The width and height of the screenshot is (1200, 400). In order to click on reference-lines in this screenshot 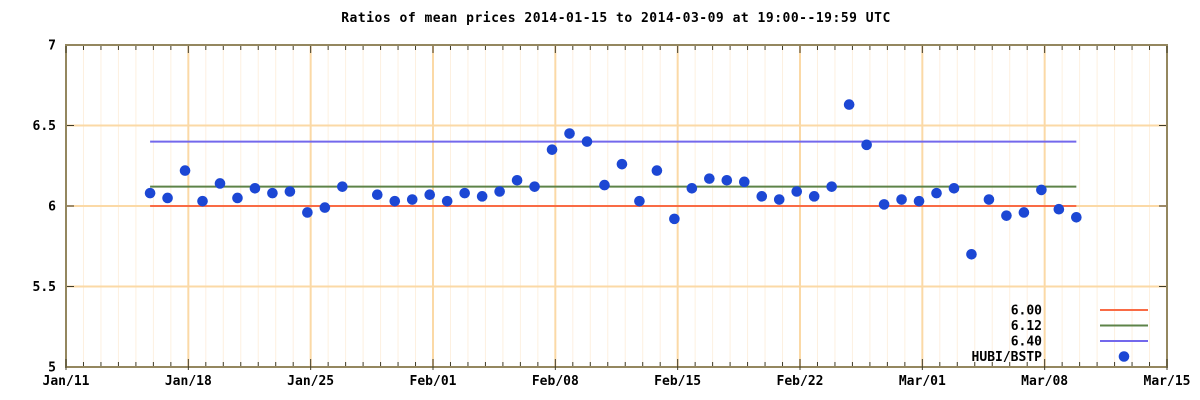, I will do `click(613, 173)`.